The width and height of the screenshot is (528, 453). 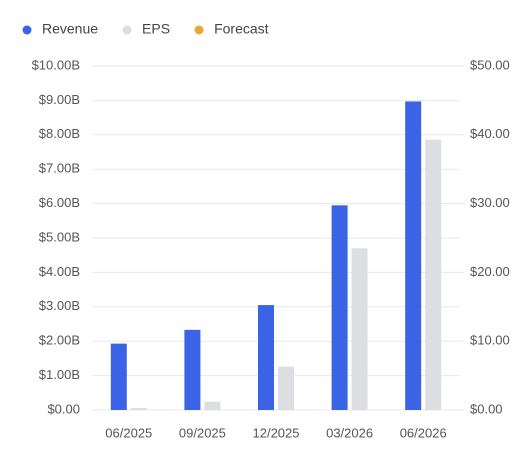 What do you see at coordinates (59, 271) in the screenshot?
I see `y-tick-label: $4.00B` at bounding box center [59, 271].